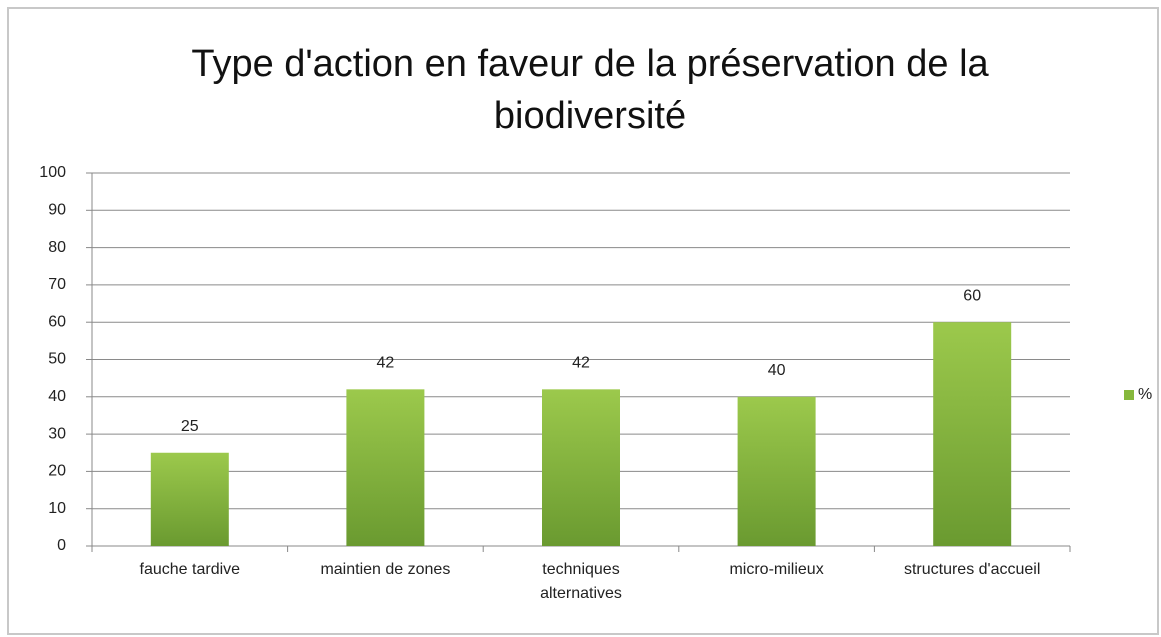 The image size is (1161, 637). What do you see at coordinates (52, 172) in the screenshot?
I see `y-tick-label: 100` at bounding box center [52, 172].